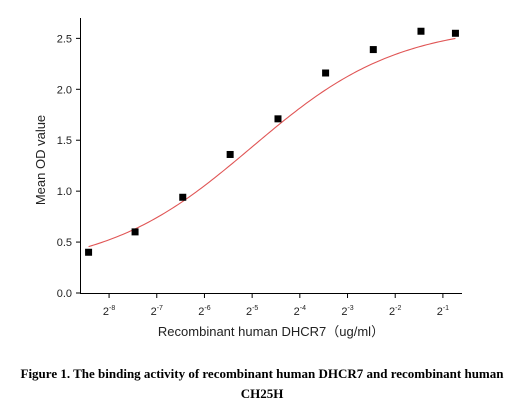  I want to click on caption-line-2: CH25H, so click(262, 393).